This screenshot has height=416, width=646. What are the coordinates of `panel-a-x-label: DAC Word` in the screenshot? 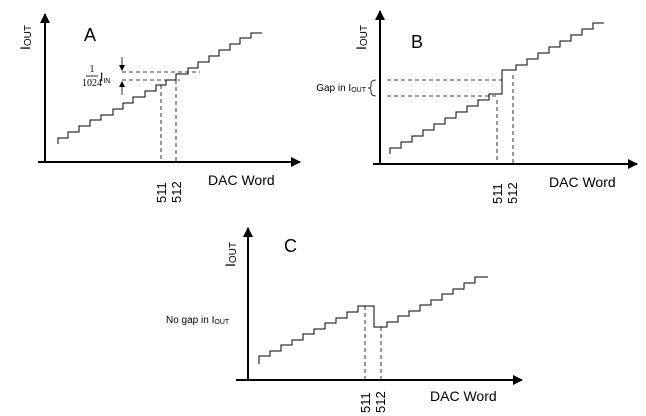 It's located at (241, 180).